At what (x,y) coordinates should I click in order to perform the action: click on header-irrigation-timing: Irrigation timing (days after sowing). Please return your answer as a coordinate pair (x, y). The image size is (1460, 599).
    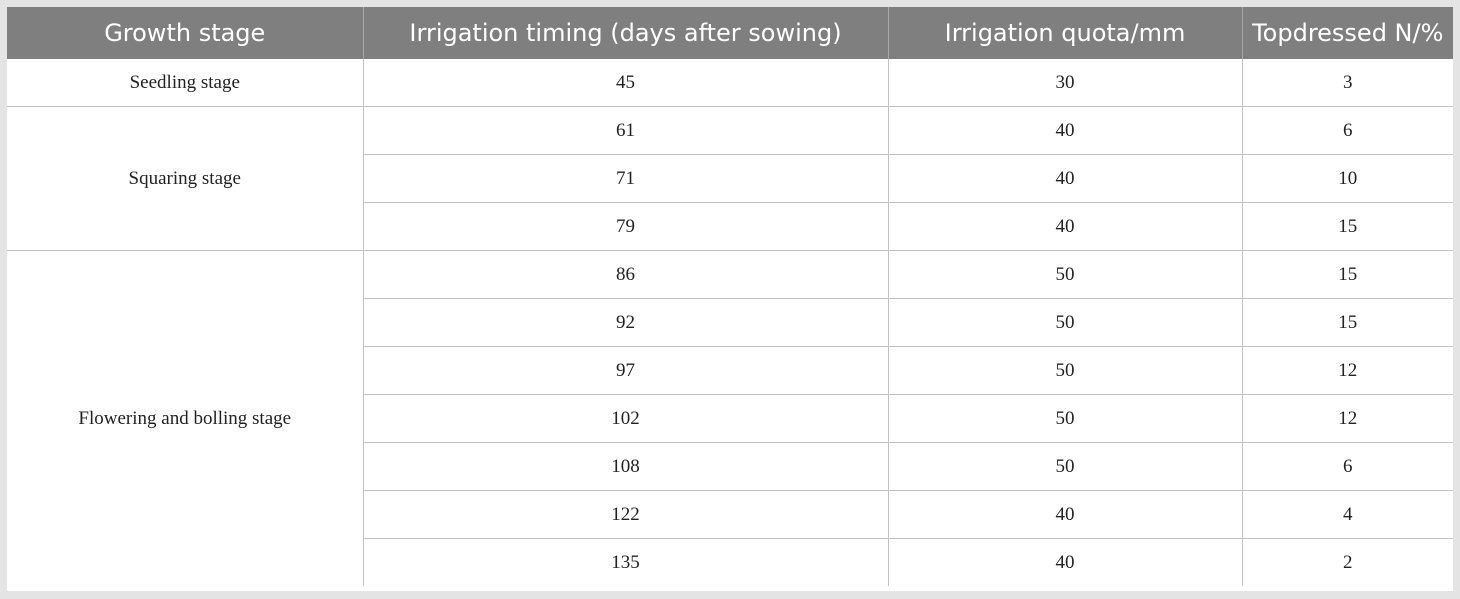
    Looking at the image, I should click on (625, 33).